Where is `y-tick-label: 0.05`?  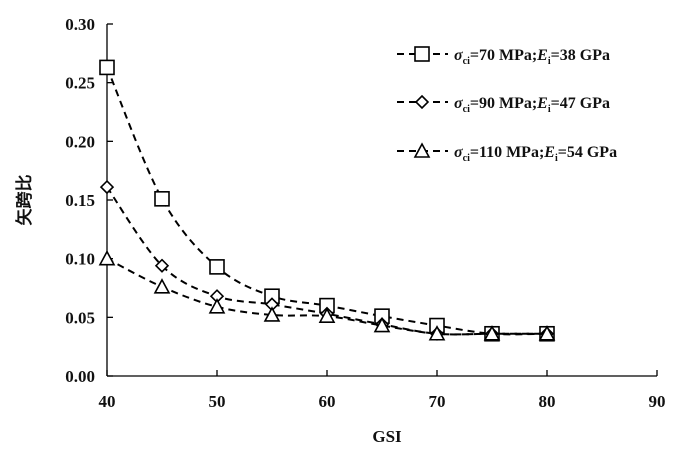
y-tick-label: 0.05 is located at coordinates (80, 317).